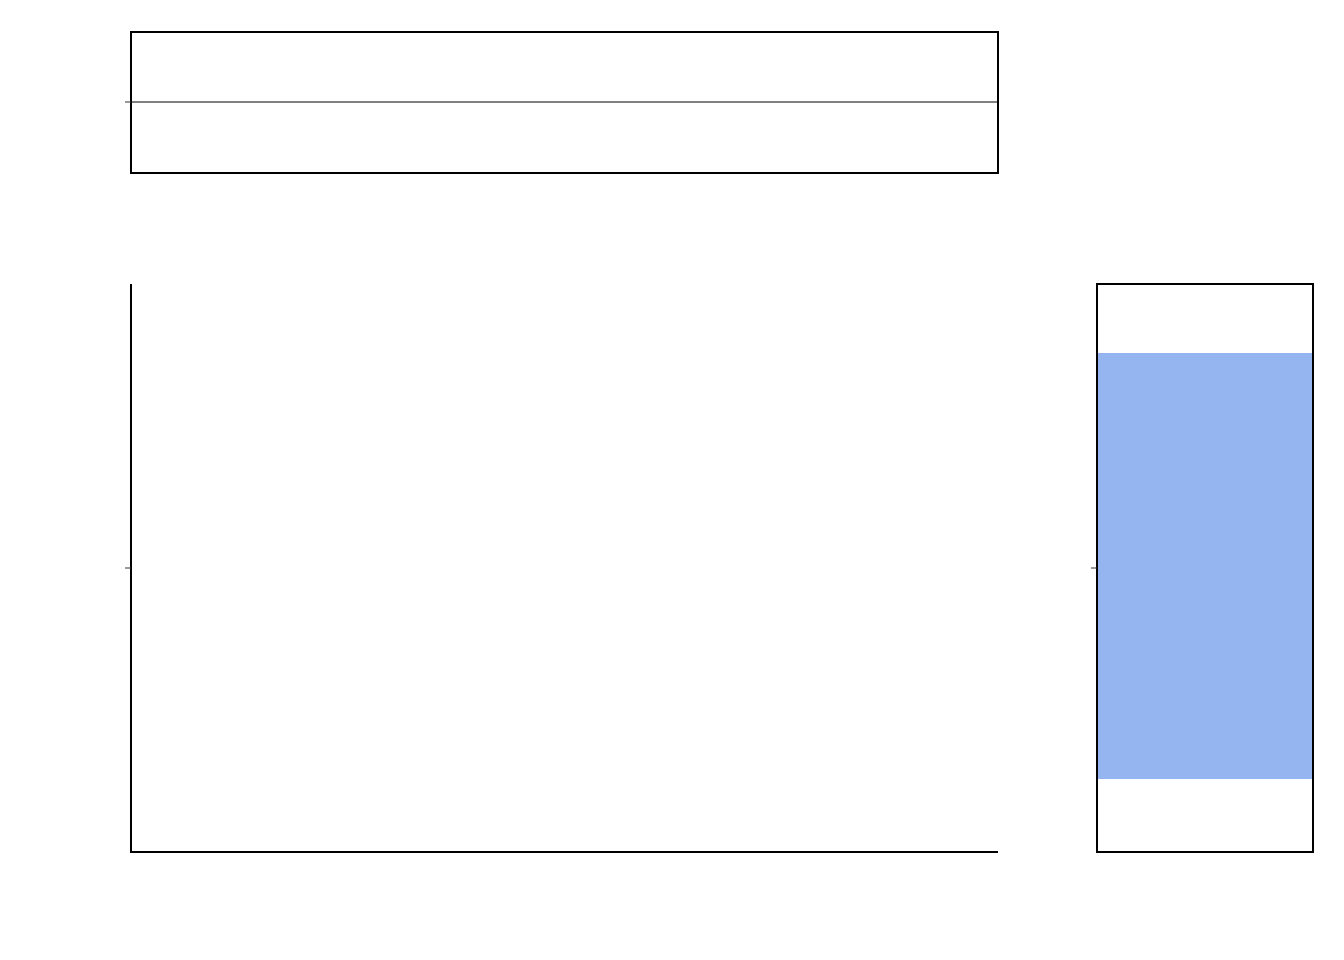 The image size is (1344, 960). I want to click on right-panel, so click(1202, 568).